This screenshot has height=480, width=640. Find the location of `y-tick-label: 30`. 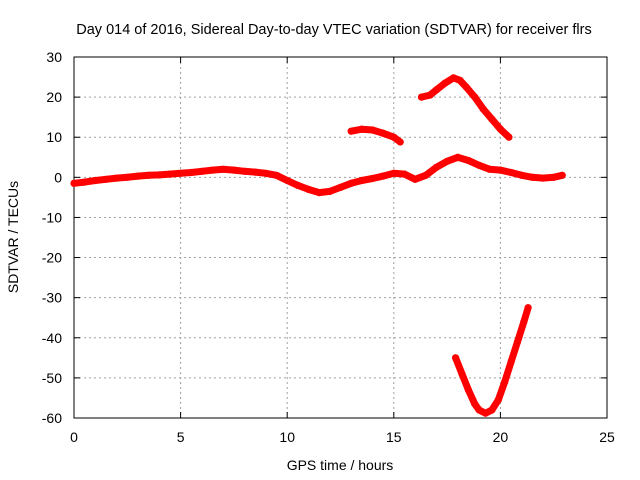

y-tick-label: 30 is located at coordinates (54, 57).